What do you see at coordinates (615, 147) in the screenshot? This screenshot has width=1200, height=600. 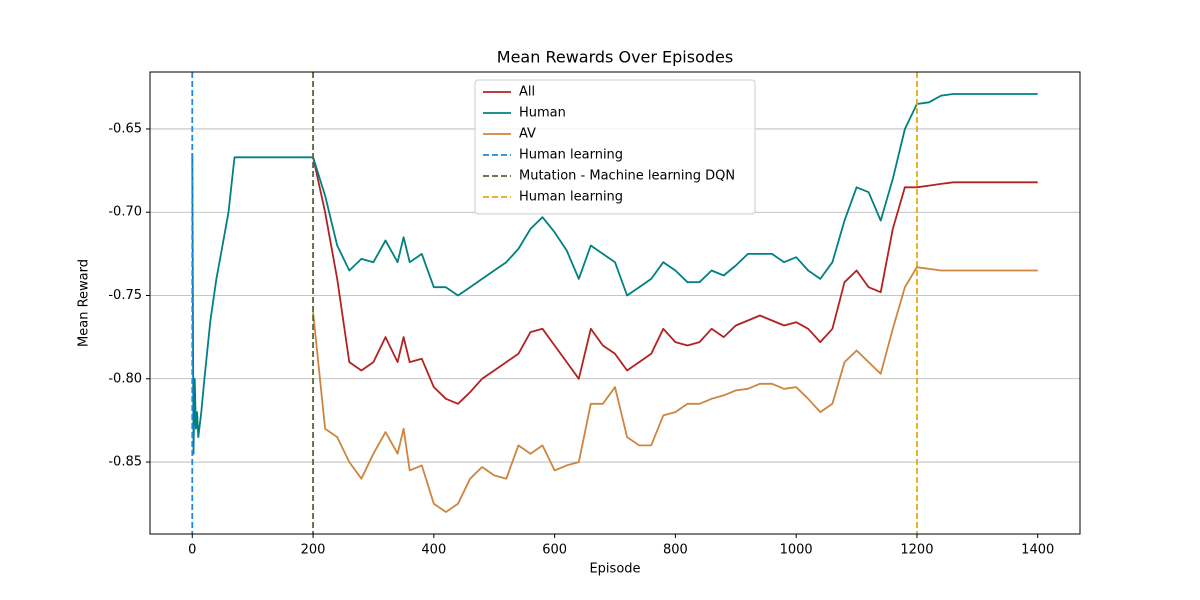 I see `legend-box` at bounding box center [615, 147].